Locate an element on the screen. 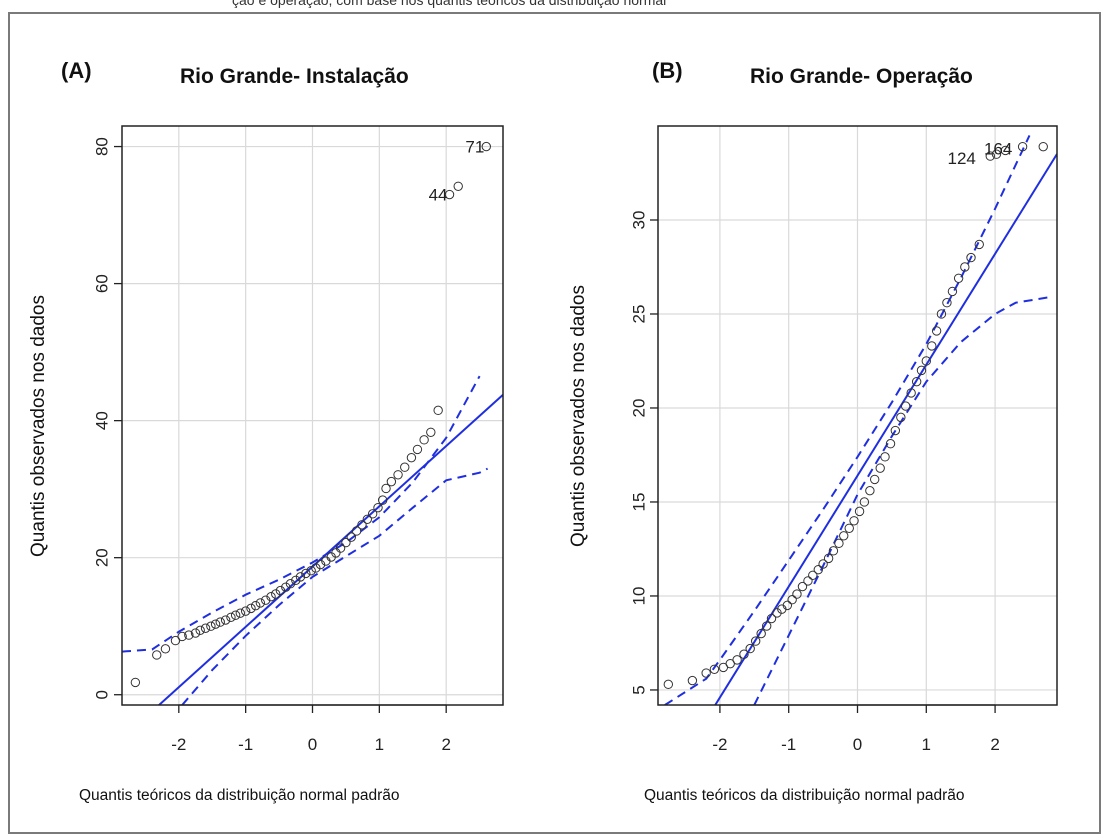 Image resolution: width=1103 pixels, height=836 pixels. panel-a-ytick-label: 60 is located at coordinates (101, 283).